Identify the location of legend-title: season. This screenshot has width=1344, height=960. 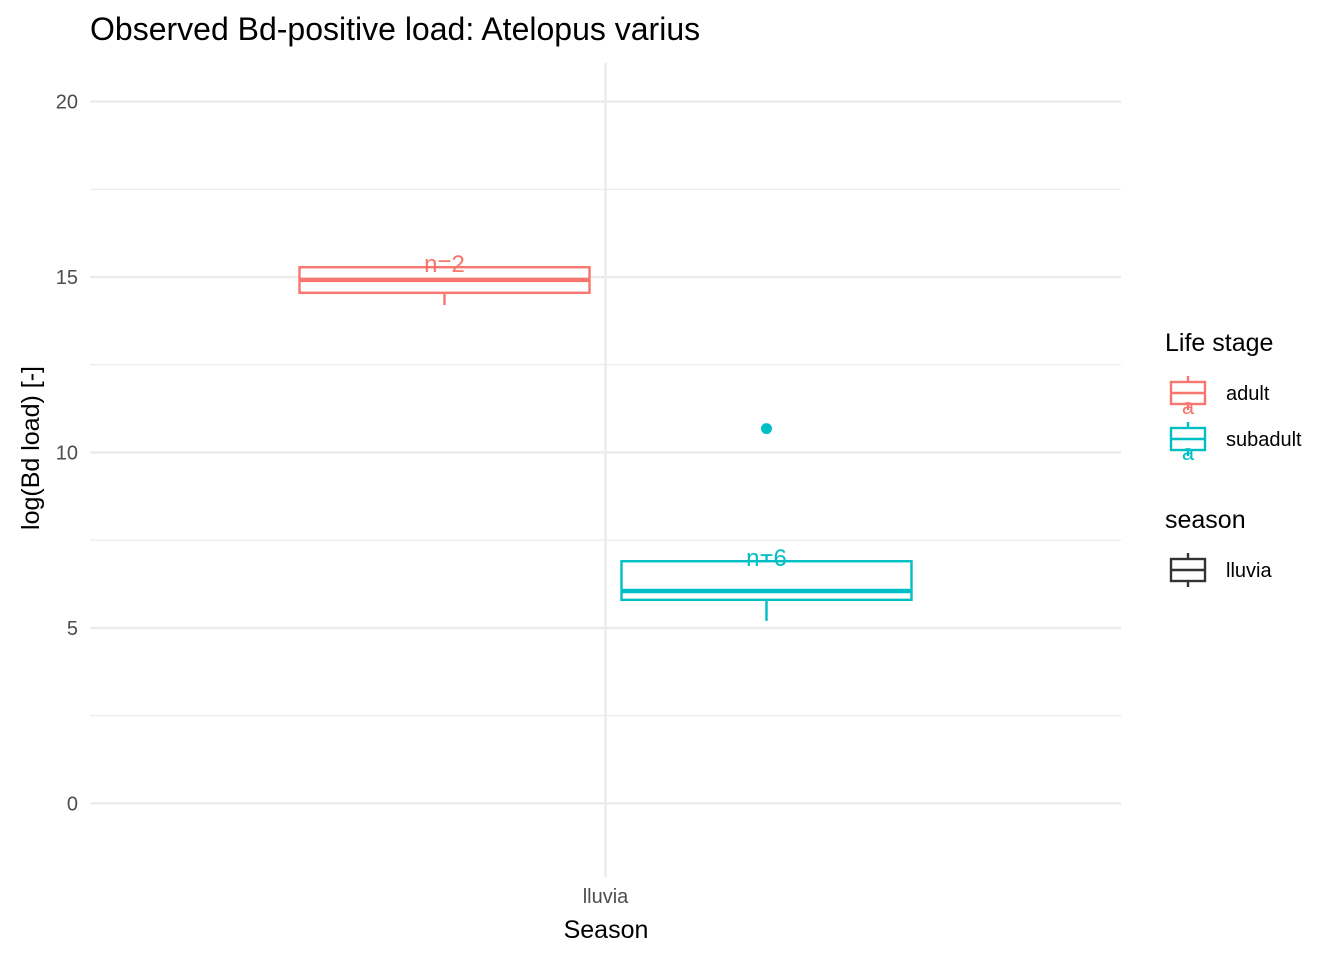
(1205, 520).